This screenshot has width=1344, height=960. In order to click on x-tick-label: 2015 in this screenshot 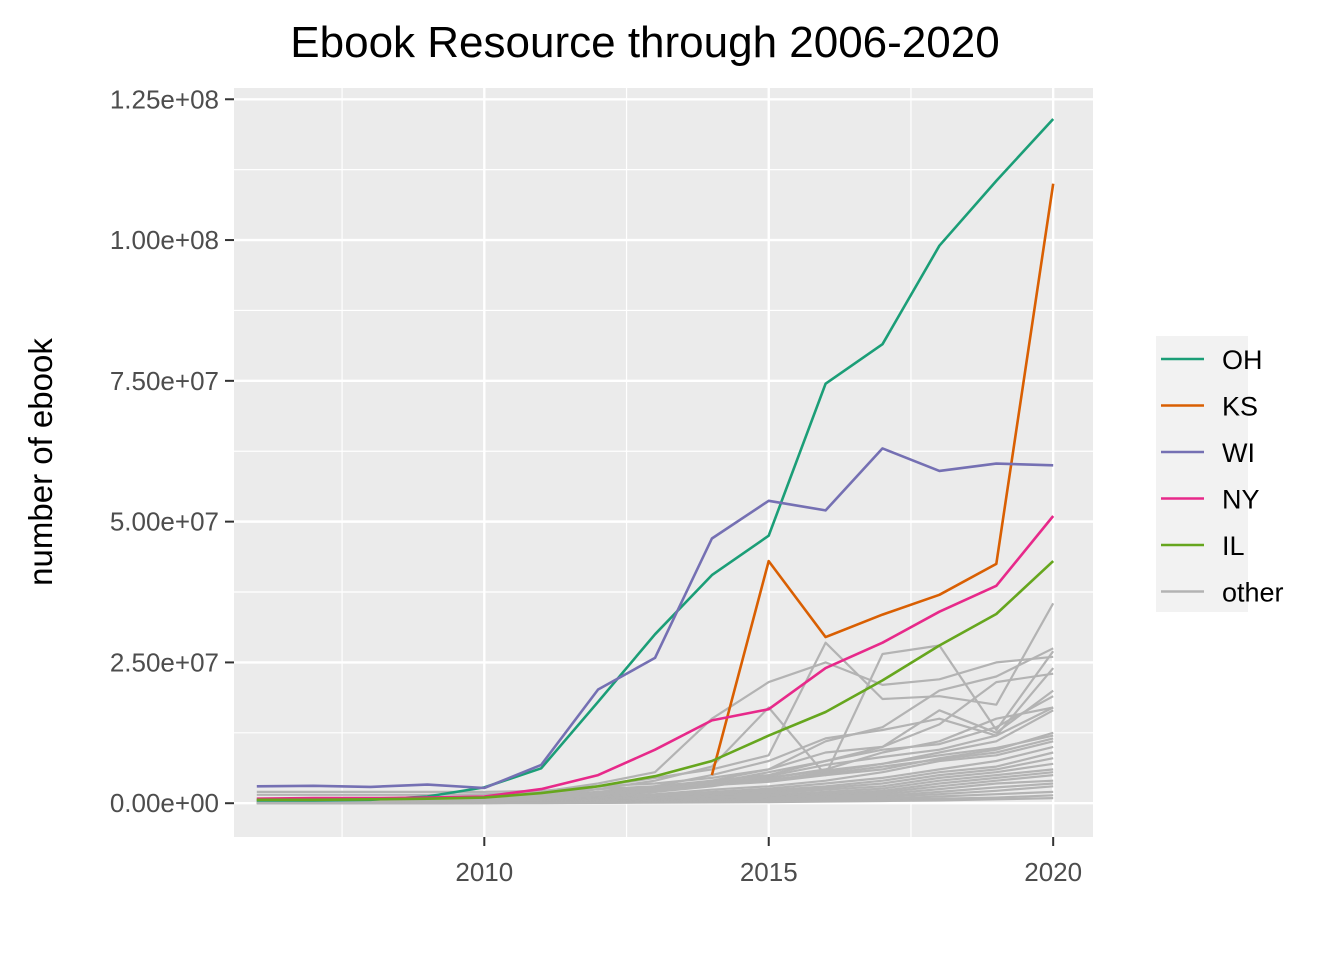, I will do `click(769, 872)`.